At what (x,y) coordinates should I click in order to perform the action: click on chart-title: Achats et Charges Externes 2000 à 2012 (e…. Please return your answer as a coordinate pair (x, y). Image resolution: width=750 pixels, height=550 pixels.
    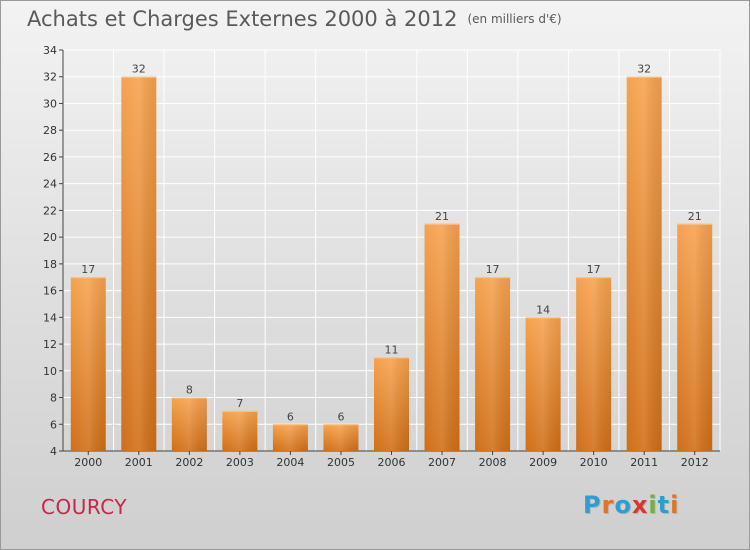
    Looking at the image, I should click on (294, 19).